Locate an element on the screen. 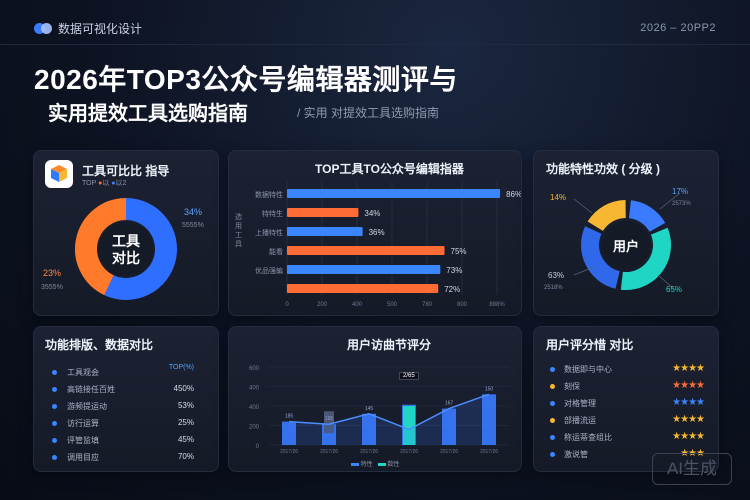 Image resolution: width=750 pixels, height=500 pixels. table-row: 工具观会 is located at coordinates (126, 373).